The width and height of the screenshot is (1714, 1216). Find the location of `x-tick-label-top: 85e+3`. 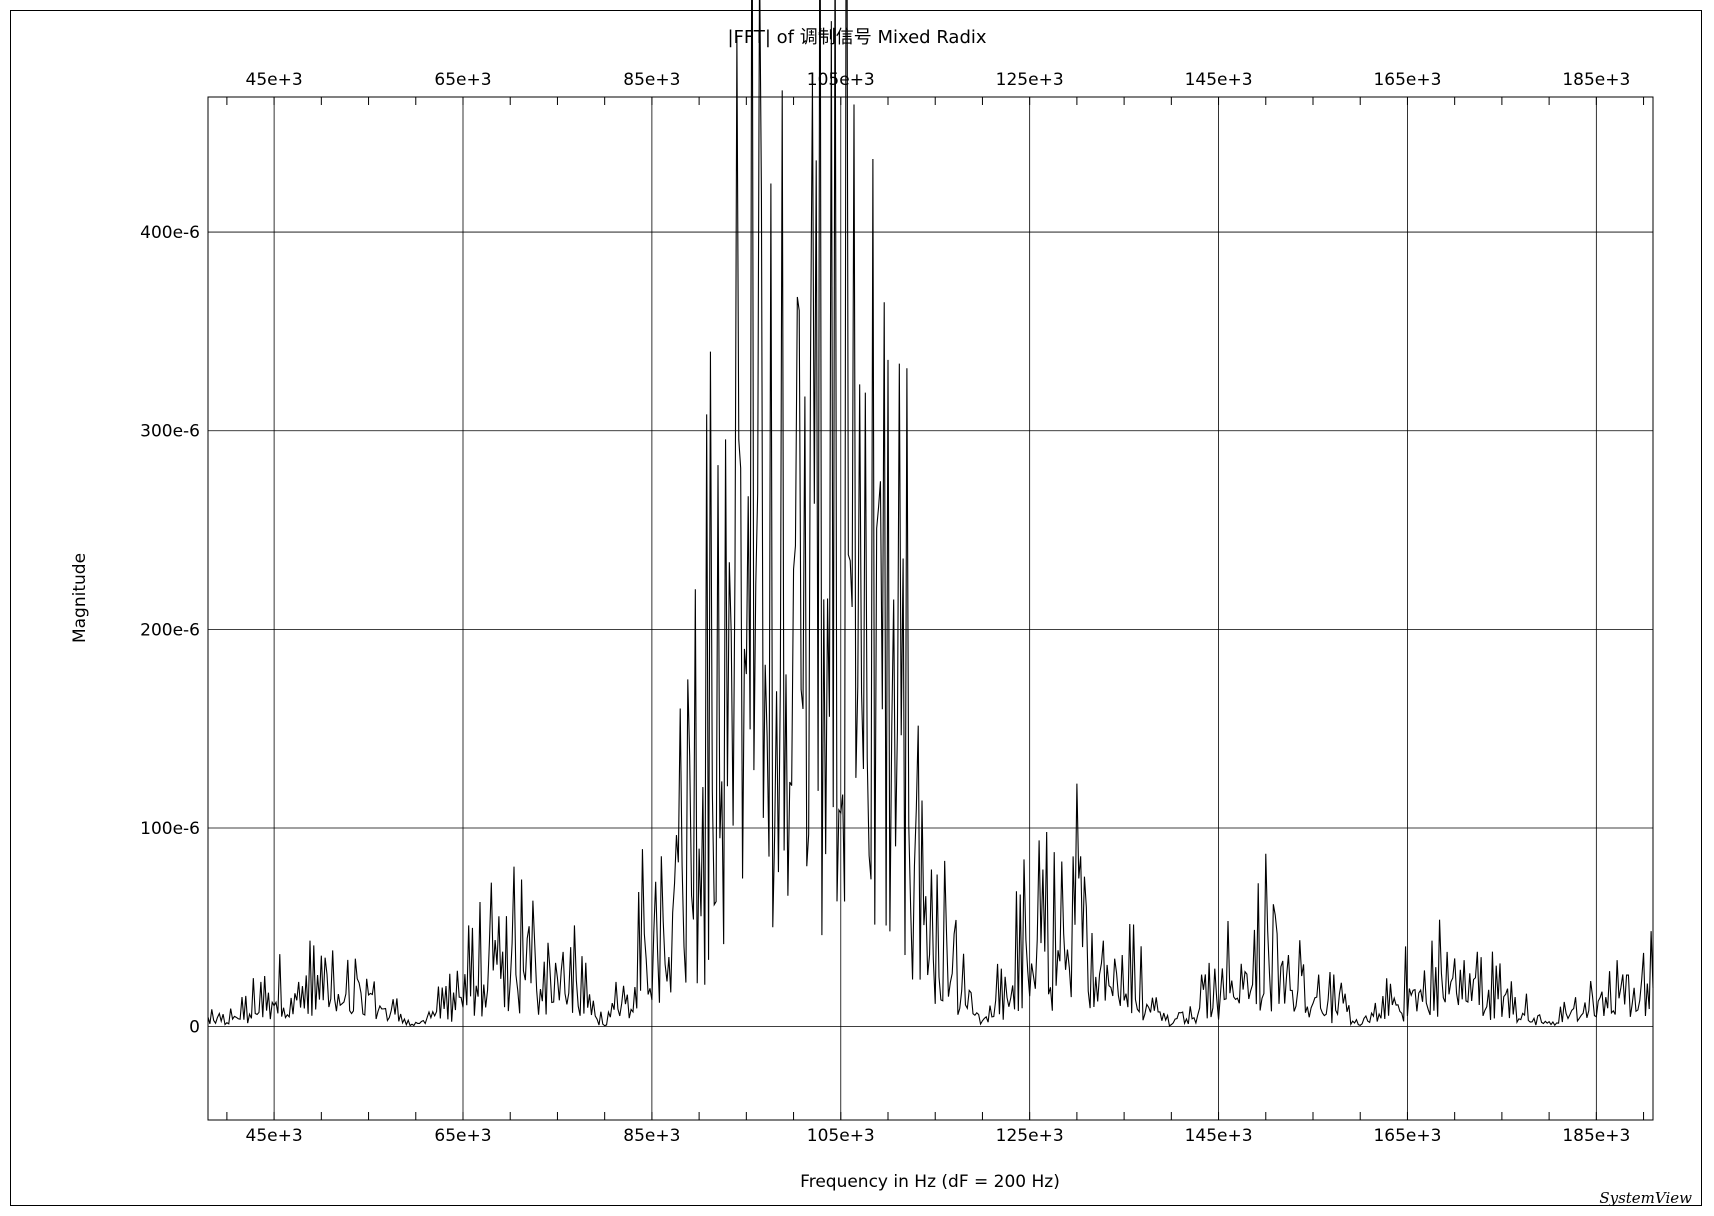

x-tick-label-top: 85e+3 is located at coordinates (651, 80).